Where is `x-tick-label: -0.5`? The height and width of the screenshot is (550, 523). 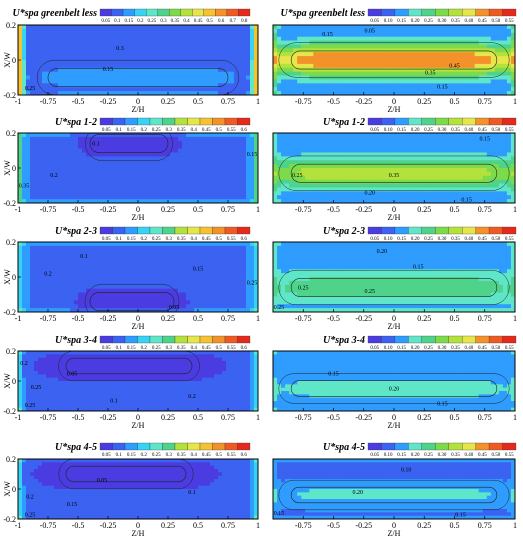
x-tick-label: -0.5 is located at coordinates (78, 101).